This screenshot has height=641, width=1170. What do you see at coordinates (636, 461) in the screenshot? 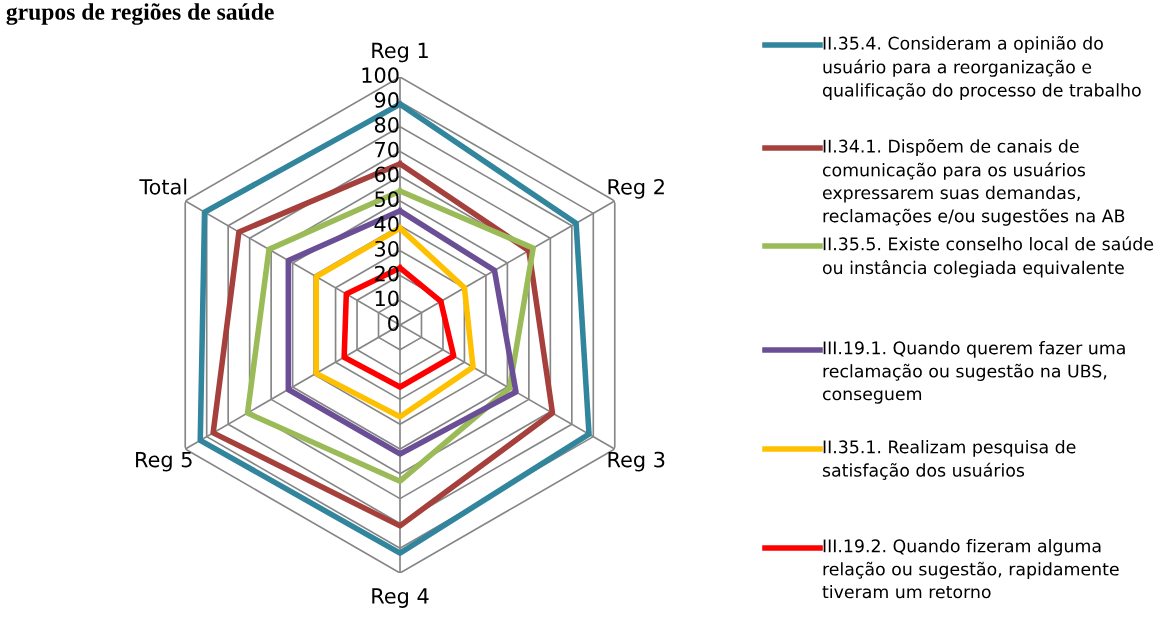
I see `spoke-label: Reg 3` at bounding box center [636, 461].